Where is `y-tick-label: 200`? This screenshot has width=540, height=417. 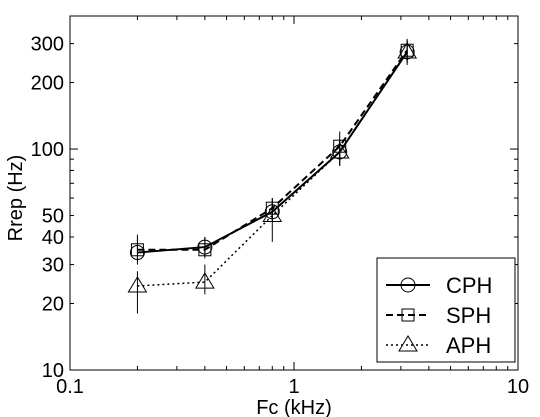 y-tick-label: 200 is located at coordinates (47, 84).